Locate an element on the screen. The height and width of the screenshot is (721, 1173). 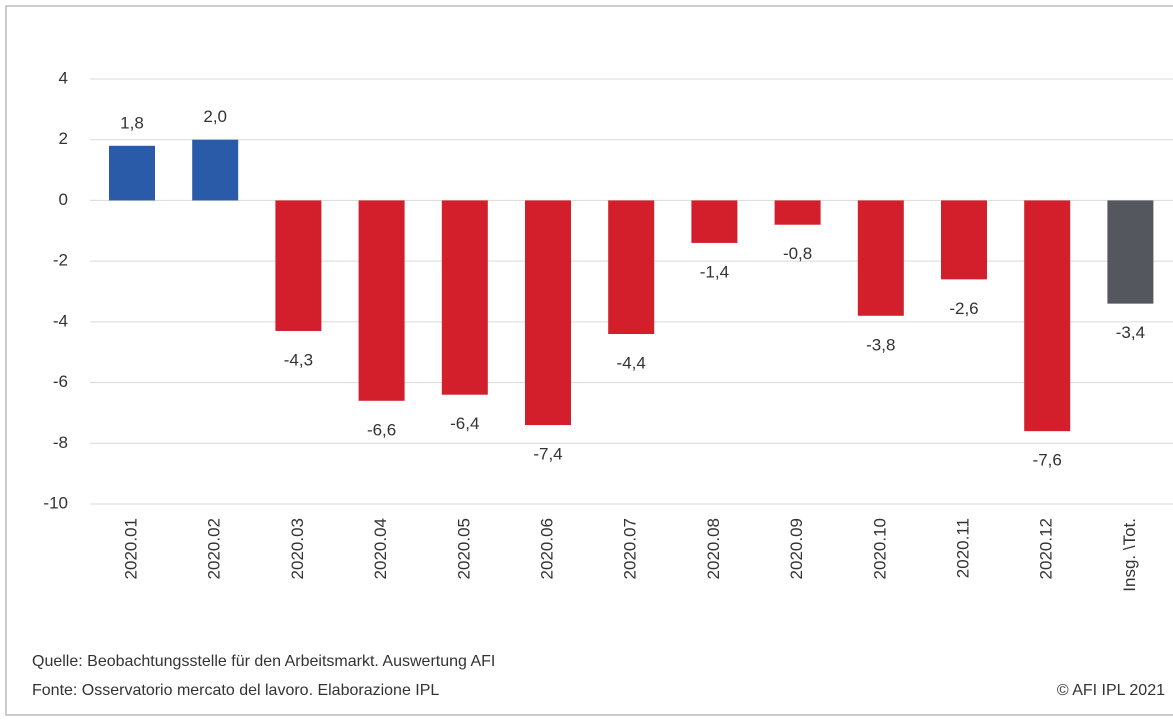
value-label: 2,0 is located at coordinates (215, 116).